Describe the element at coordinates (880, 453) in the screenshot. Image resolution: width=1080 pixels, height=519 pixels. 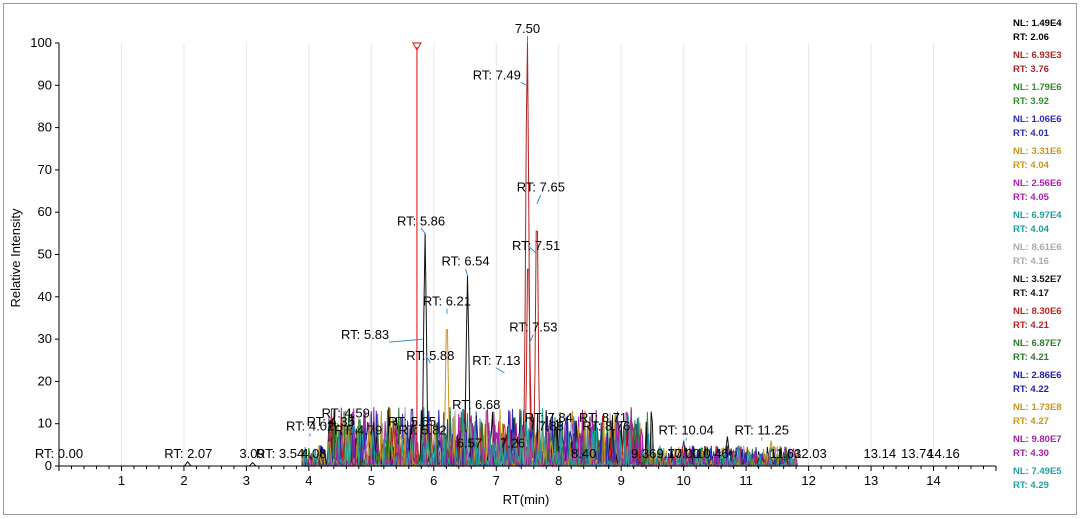
I see `peak-label: 13.14` at that location.